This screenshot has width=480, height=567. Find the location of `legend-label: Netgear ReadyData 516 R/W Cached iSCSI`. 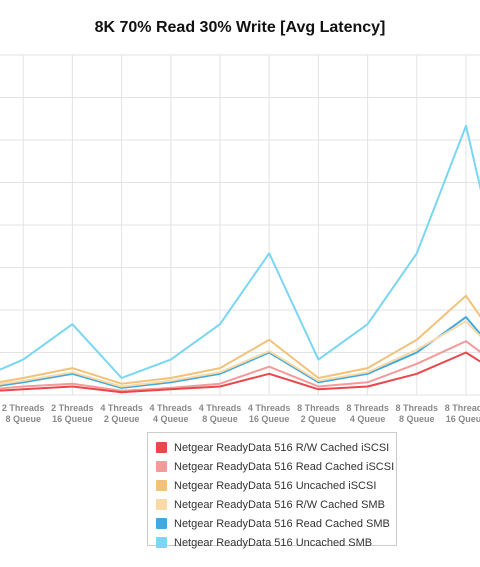

legend-label: Netgear ReadyData 516 R/W Cached iSCSI is located at coordinates (282, 447).